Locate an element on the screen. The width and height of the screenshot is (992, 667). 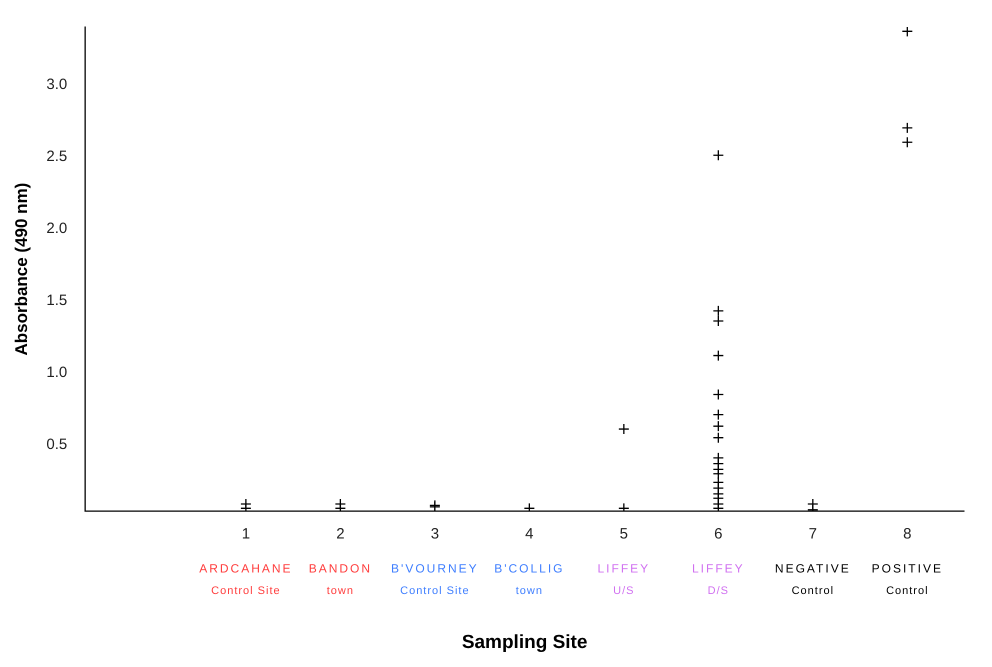
x-tick-label: 2 is located at coordinates (340, 533).